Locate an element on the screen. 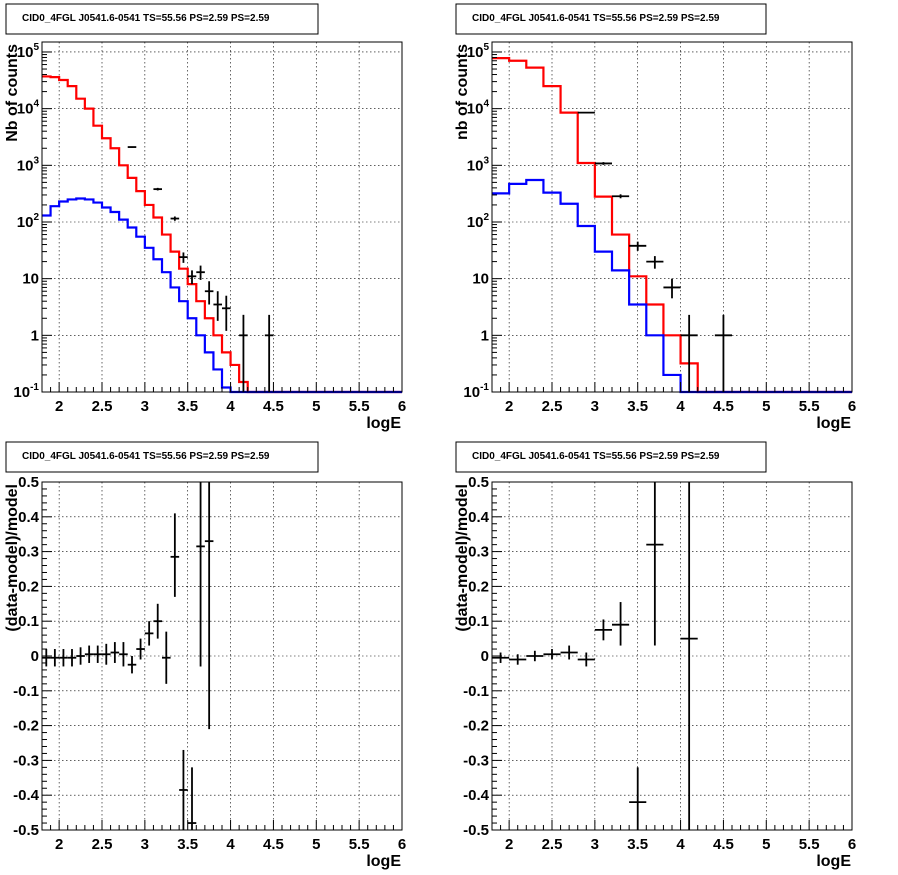 The width and height of the screenshot is (898, 875). chart-title-box is located at coordinates (162, 19).